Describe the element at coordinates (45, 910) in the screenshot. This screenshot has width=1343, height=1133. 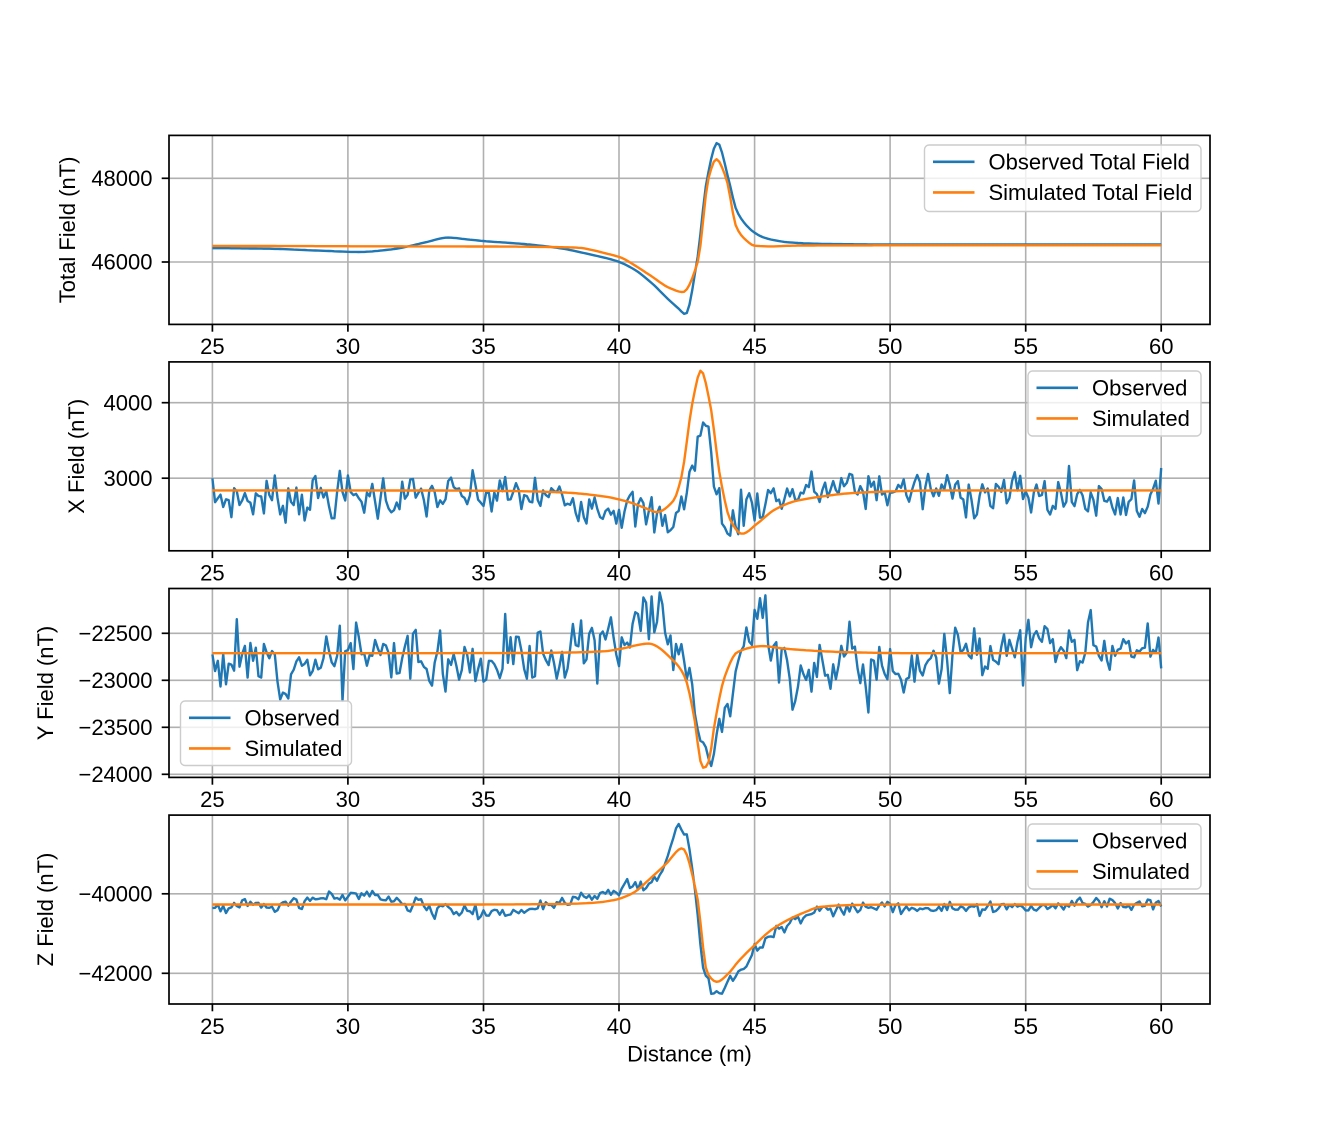
I see `svg-text: Z Field (nT)` at that location.